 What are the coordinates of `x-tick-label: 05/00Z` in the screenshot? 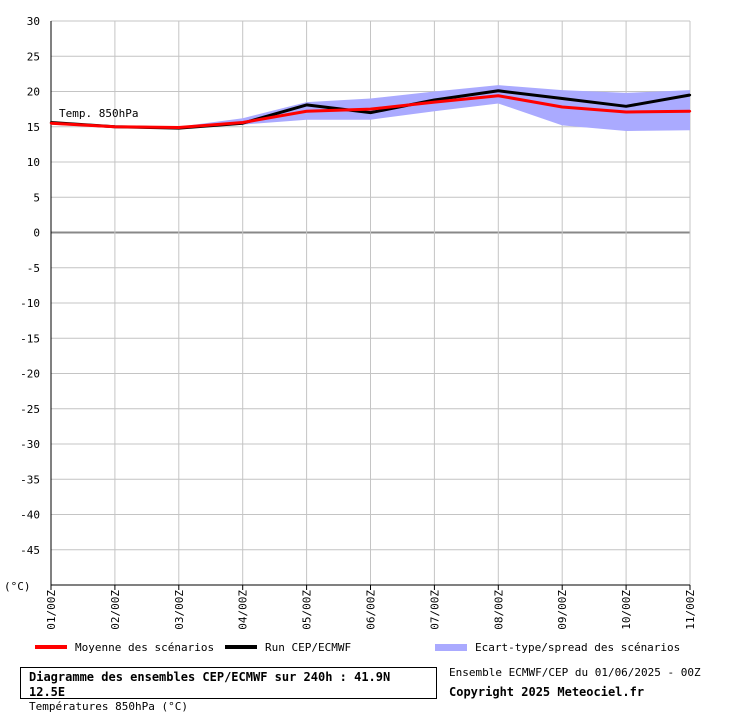 It's located at (307, 610).